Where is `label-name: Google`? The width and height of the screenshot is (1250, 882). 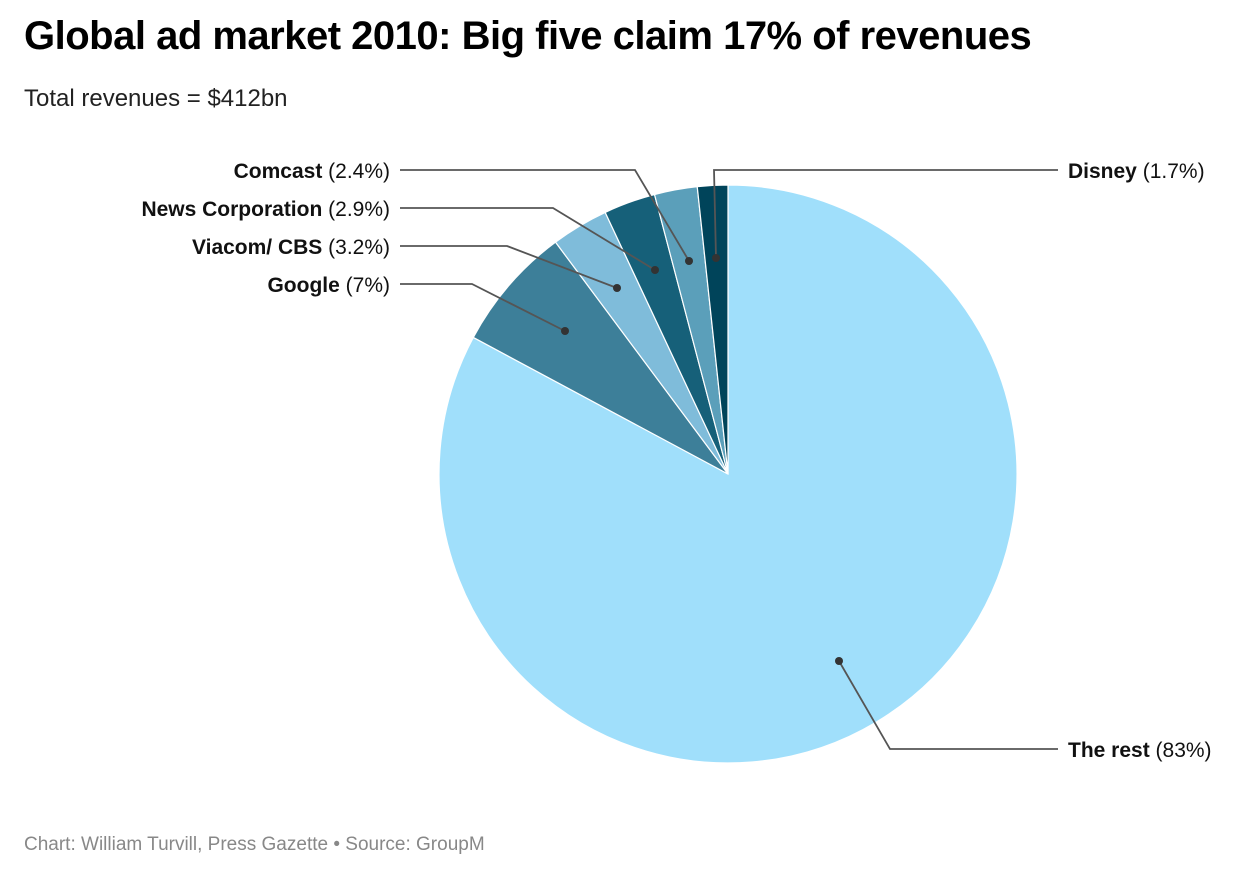
label-name: Google is located at coordinates (303, 285).